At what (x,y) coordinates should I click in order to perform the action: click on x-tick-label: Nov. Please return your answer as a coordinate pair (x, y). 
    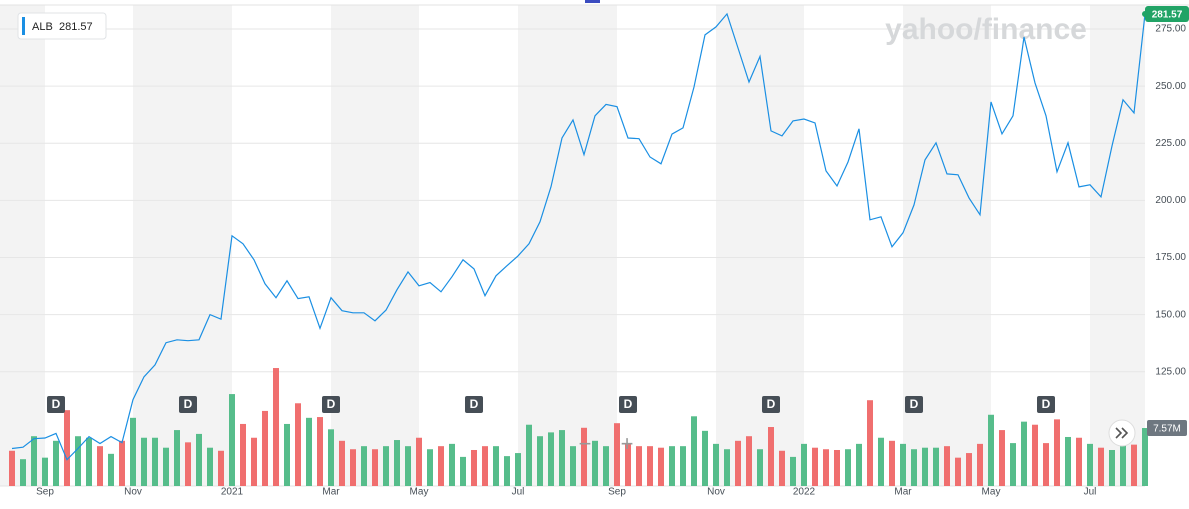
    Looking at the image, I should click on (133, 492).